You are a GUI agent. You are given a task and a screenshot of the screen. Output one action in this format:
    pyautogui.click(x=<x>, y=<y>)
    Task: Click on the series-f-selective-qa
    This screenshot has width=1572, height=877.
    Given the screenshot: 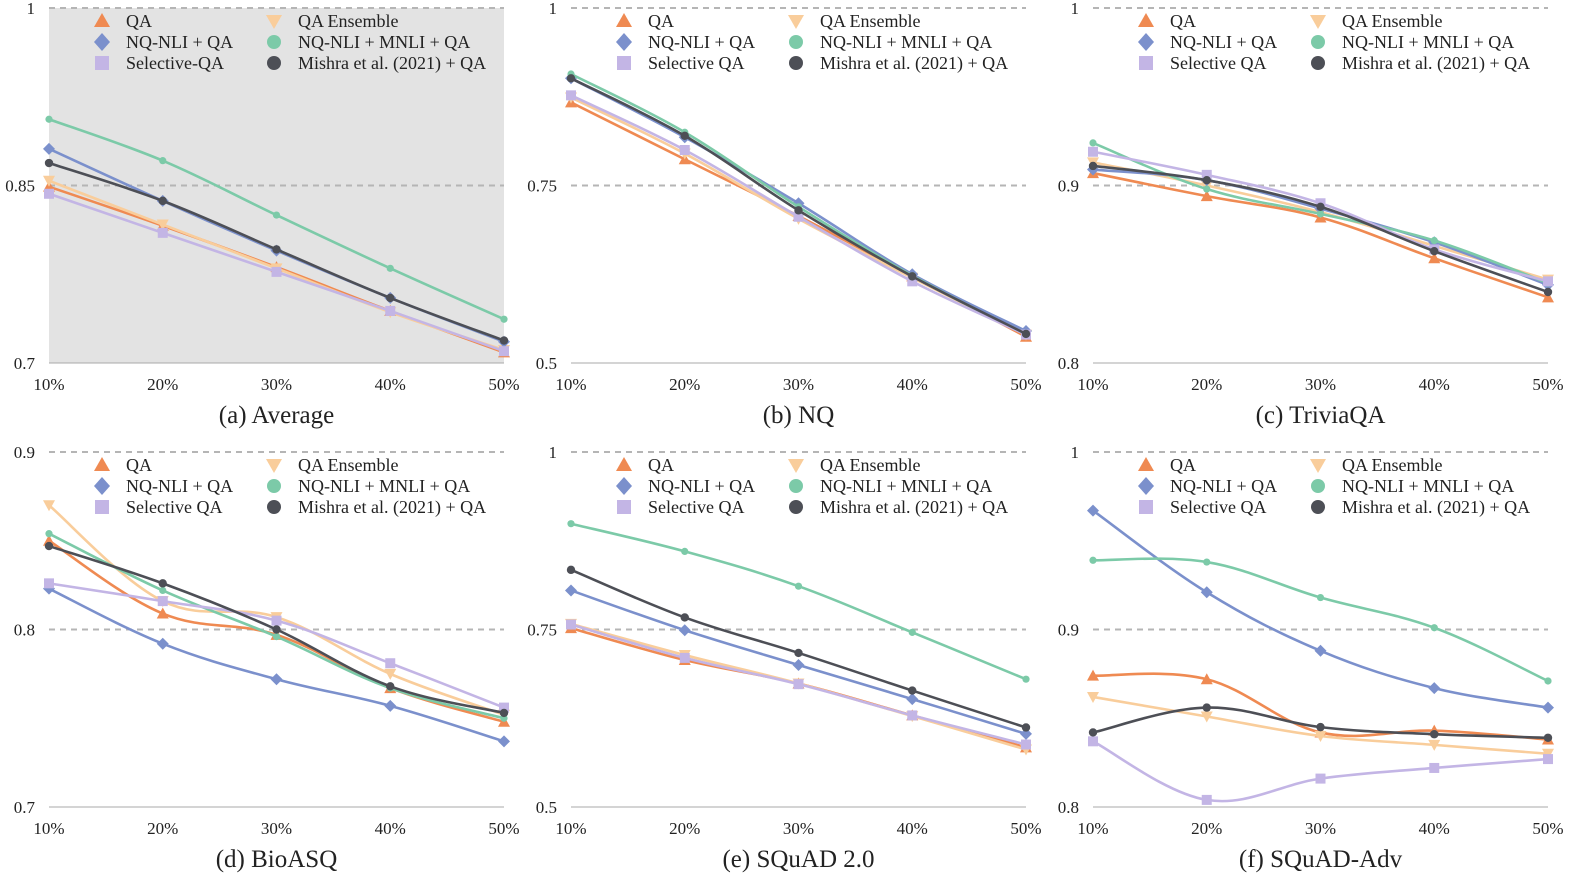 What is the action you would take?
    pyautogui.click(x=1320, y=770)
    